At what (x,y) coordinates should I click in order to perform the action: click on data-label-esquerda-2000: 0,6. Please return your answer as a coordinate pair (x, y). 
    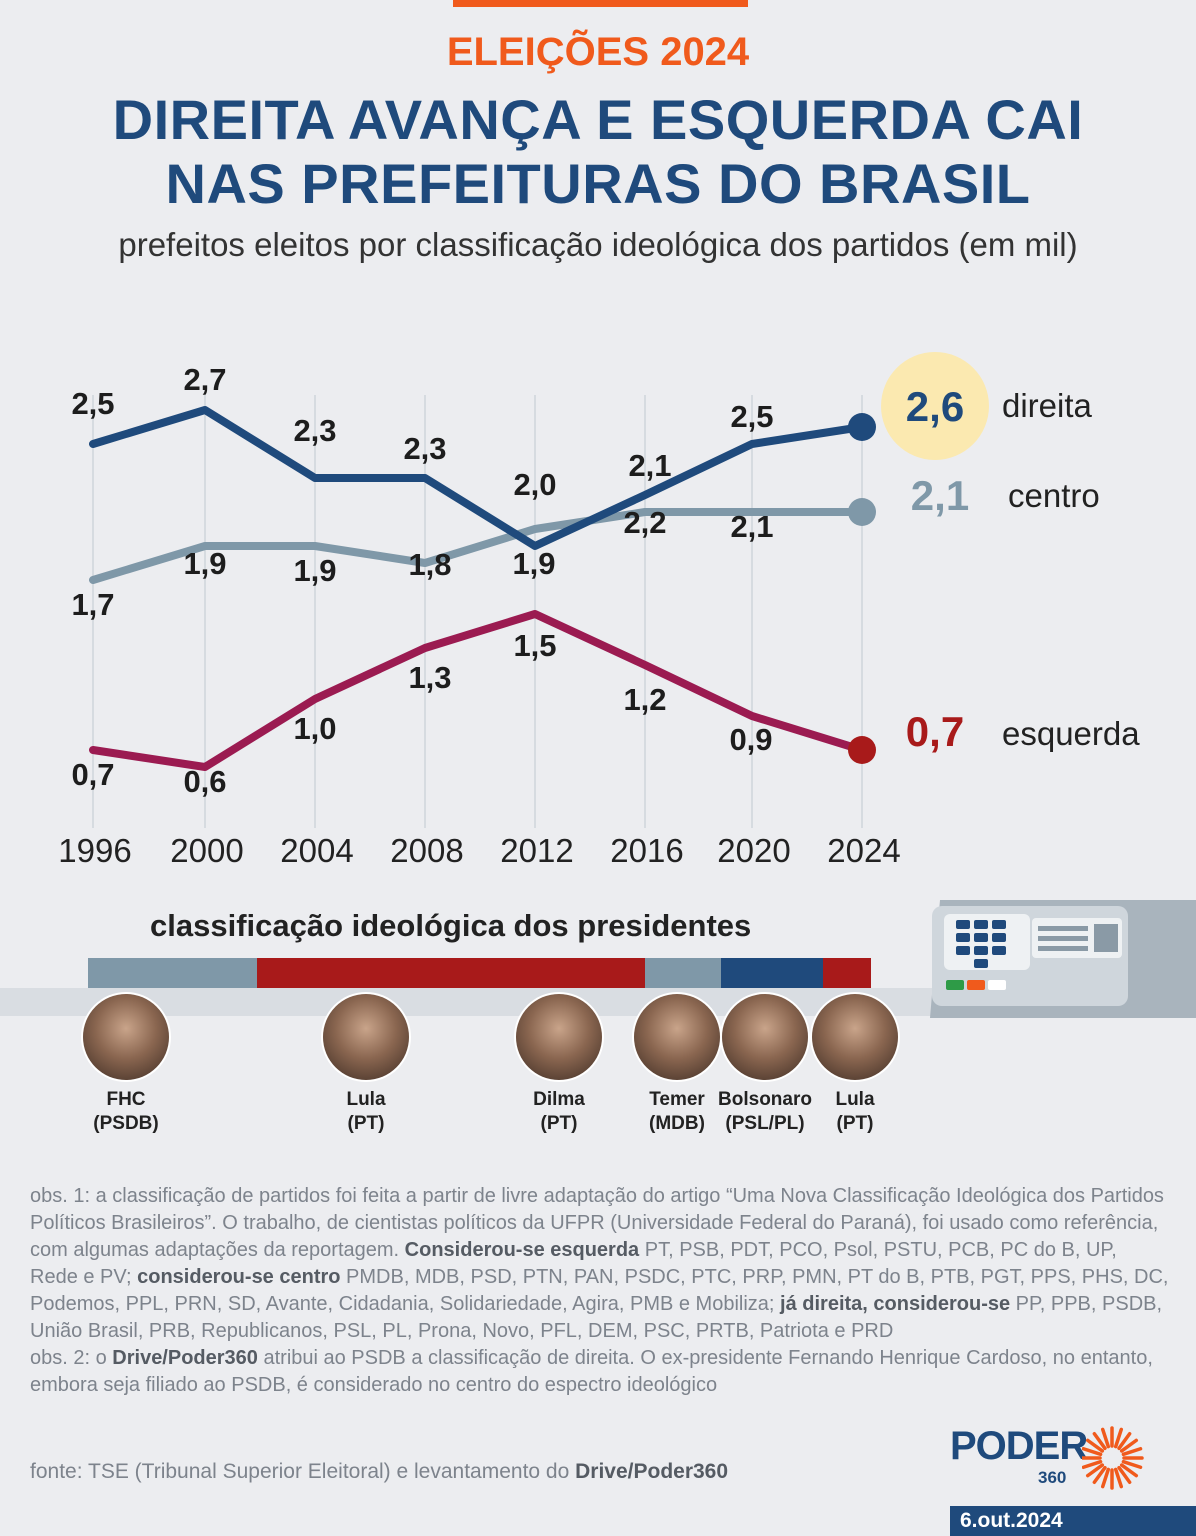
    Looking at the image, I should click on (204, 781).